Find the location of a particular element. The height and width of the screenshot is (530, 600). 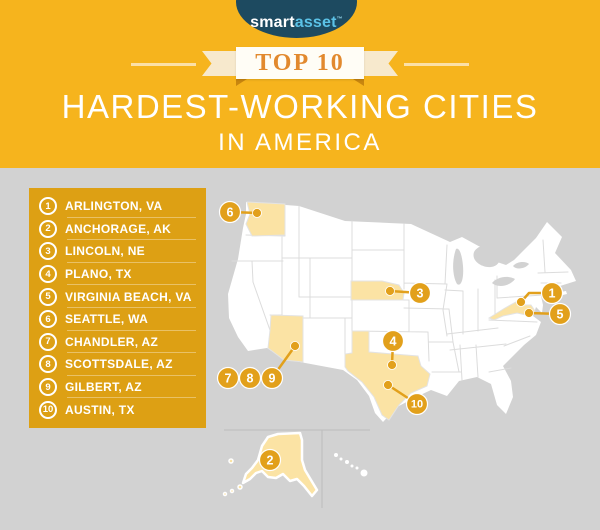

city-label: CHANDLER, AZ is located at coordinates (112, 341).